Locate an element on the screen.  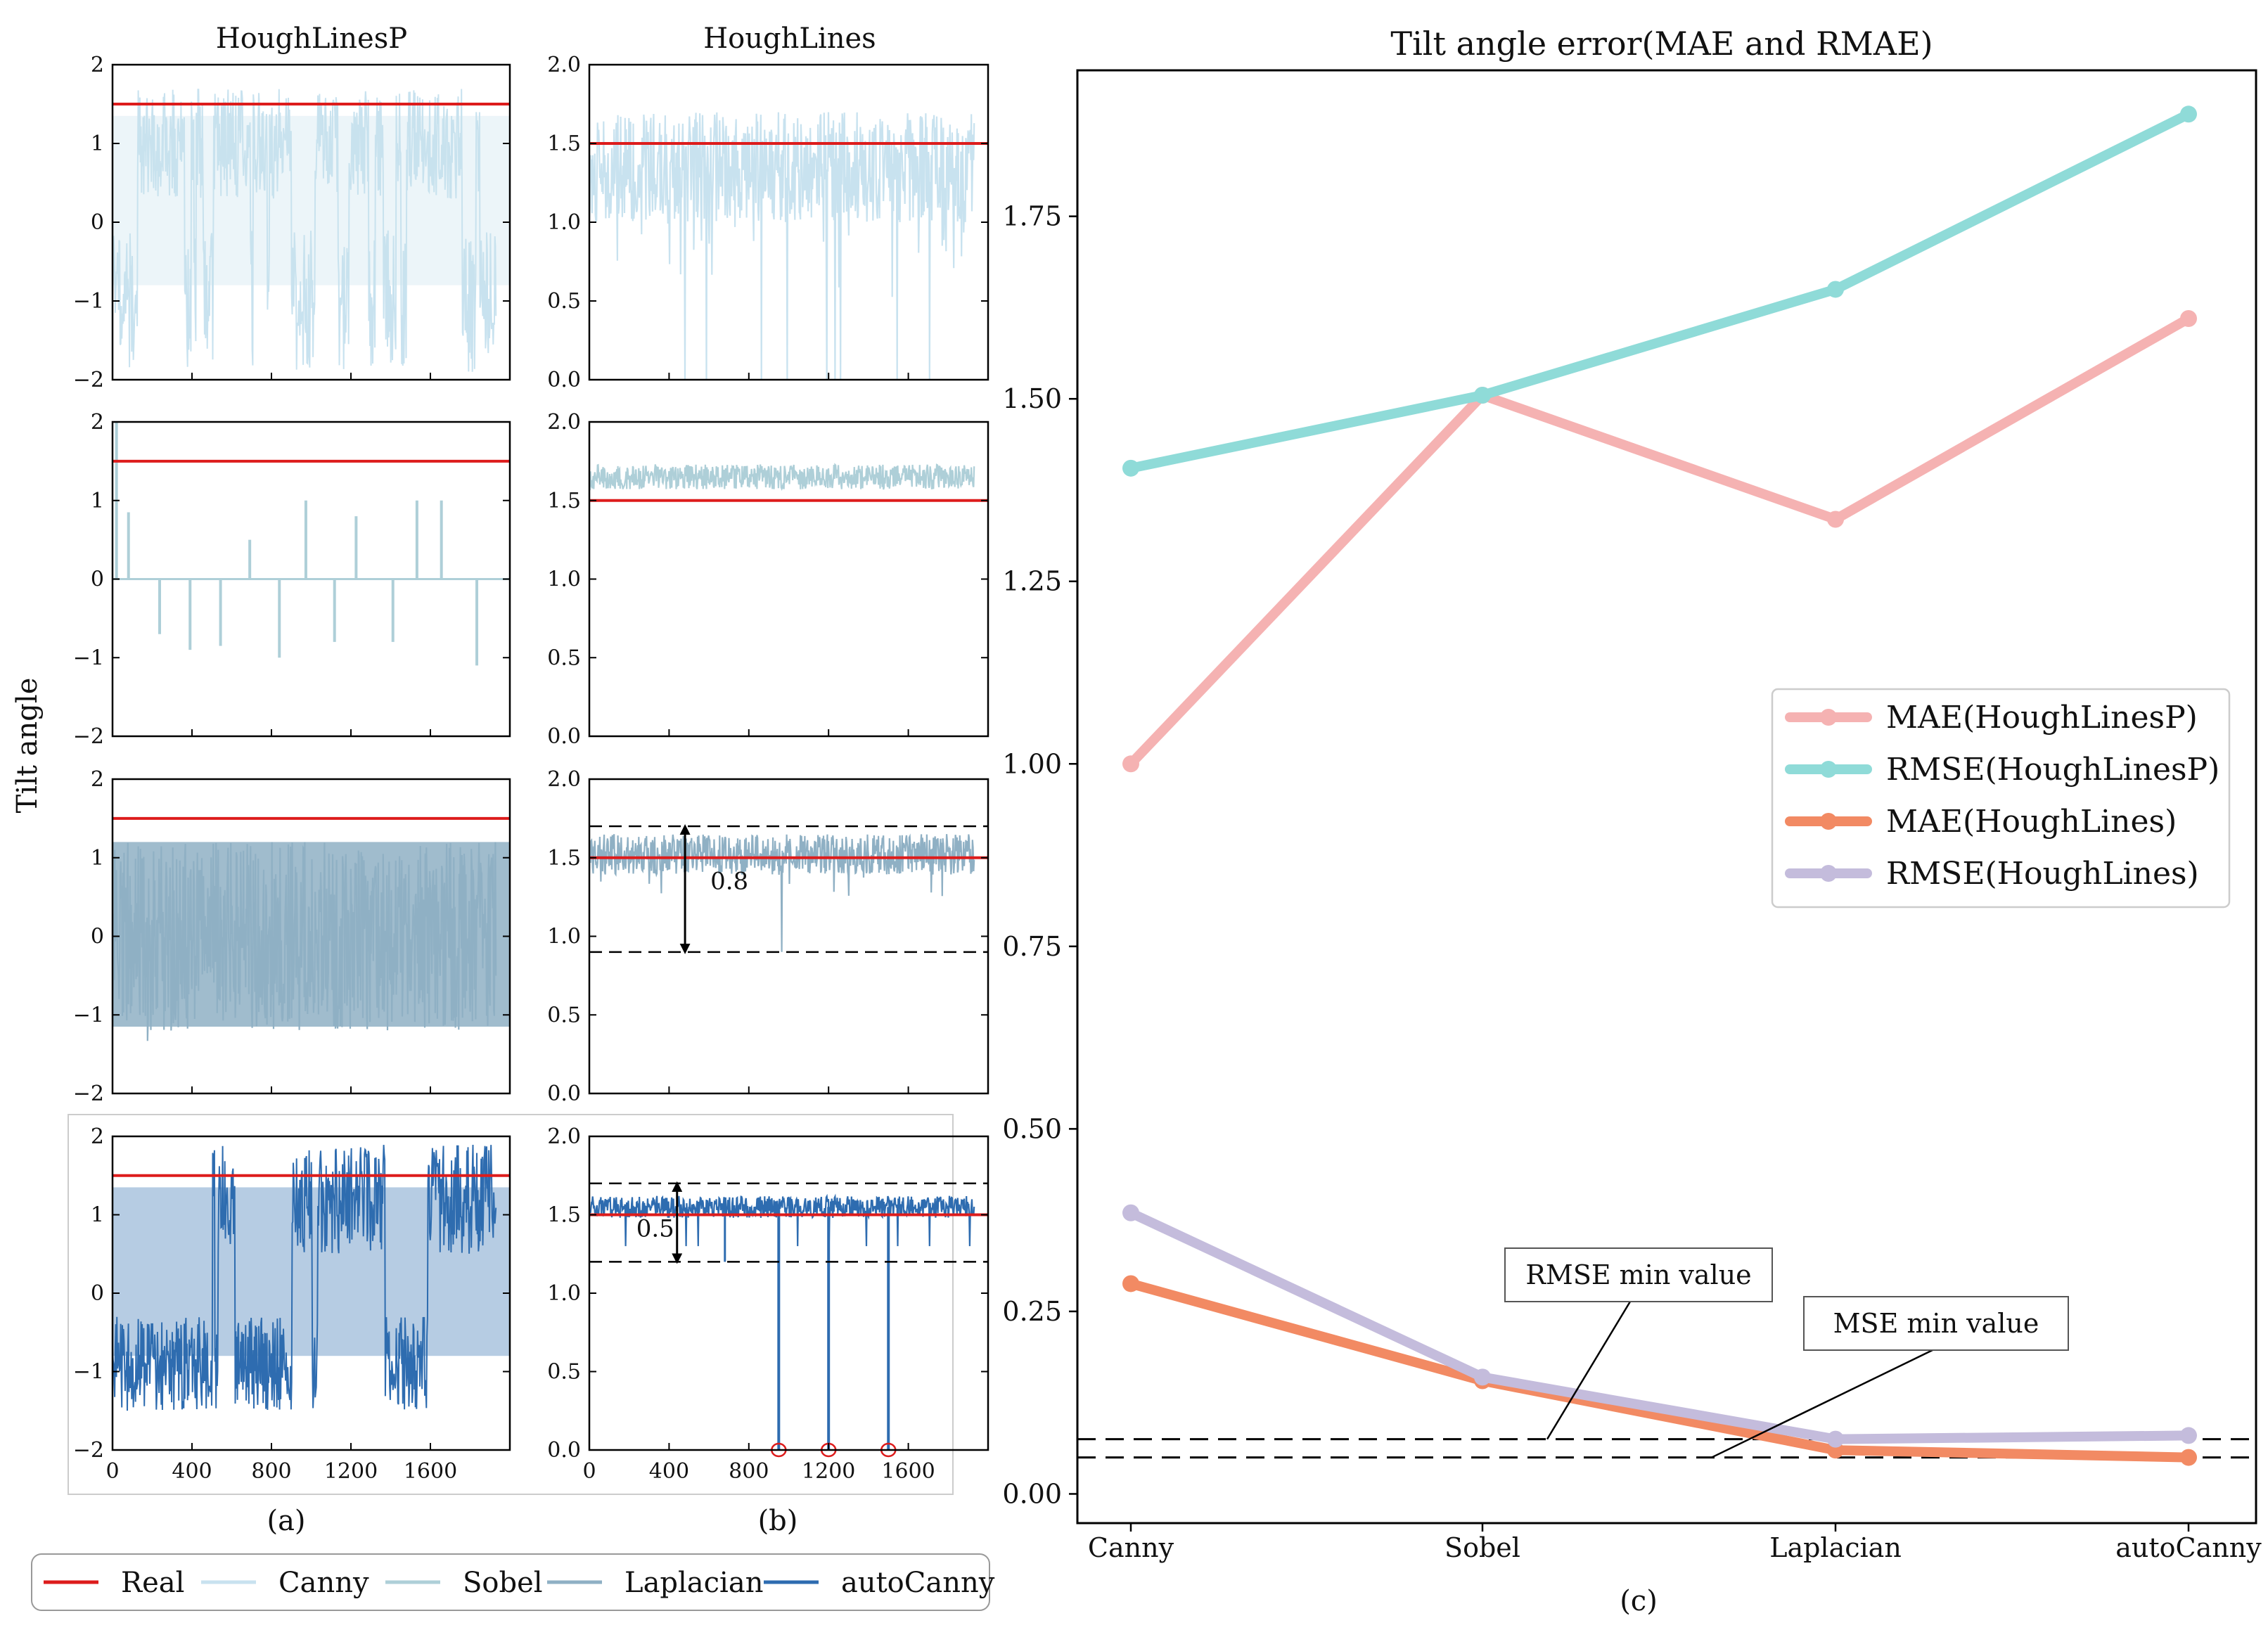
legend-item-real: Real is located at coordinates (114, 1583).